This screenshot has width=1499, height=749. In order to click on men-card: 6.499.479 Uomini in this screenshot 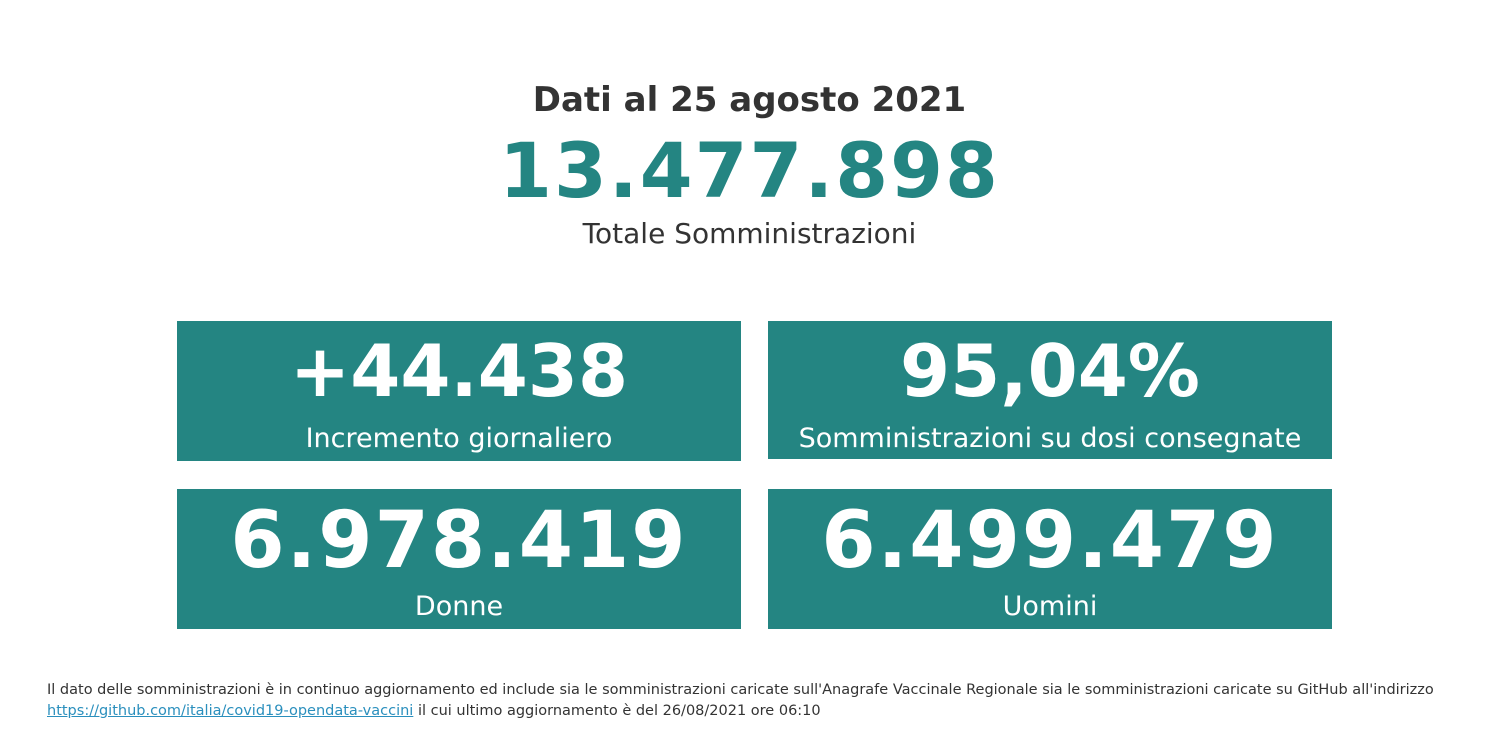, I will do `click(1050, 559)`.